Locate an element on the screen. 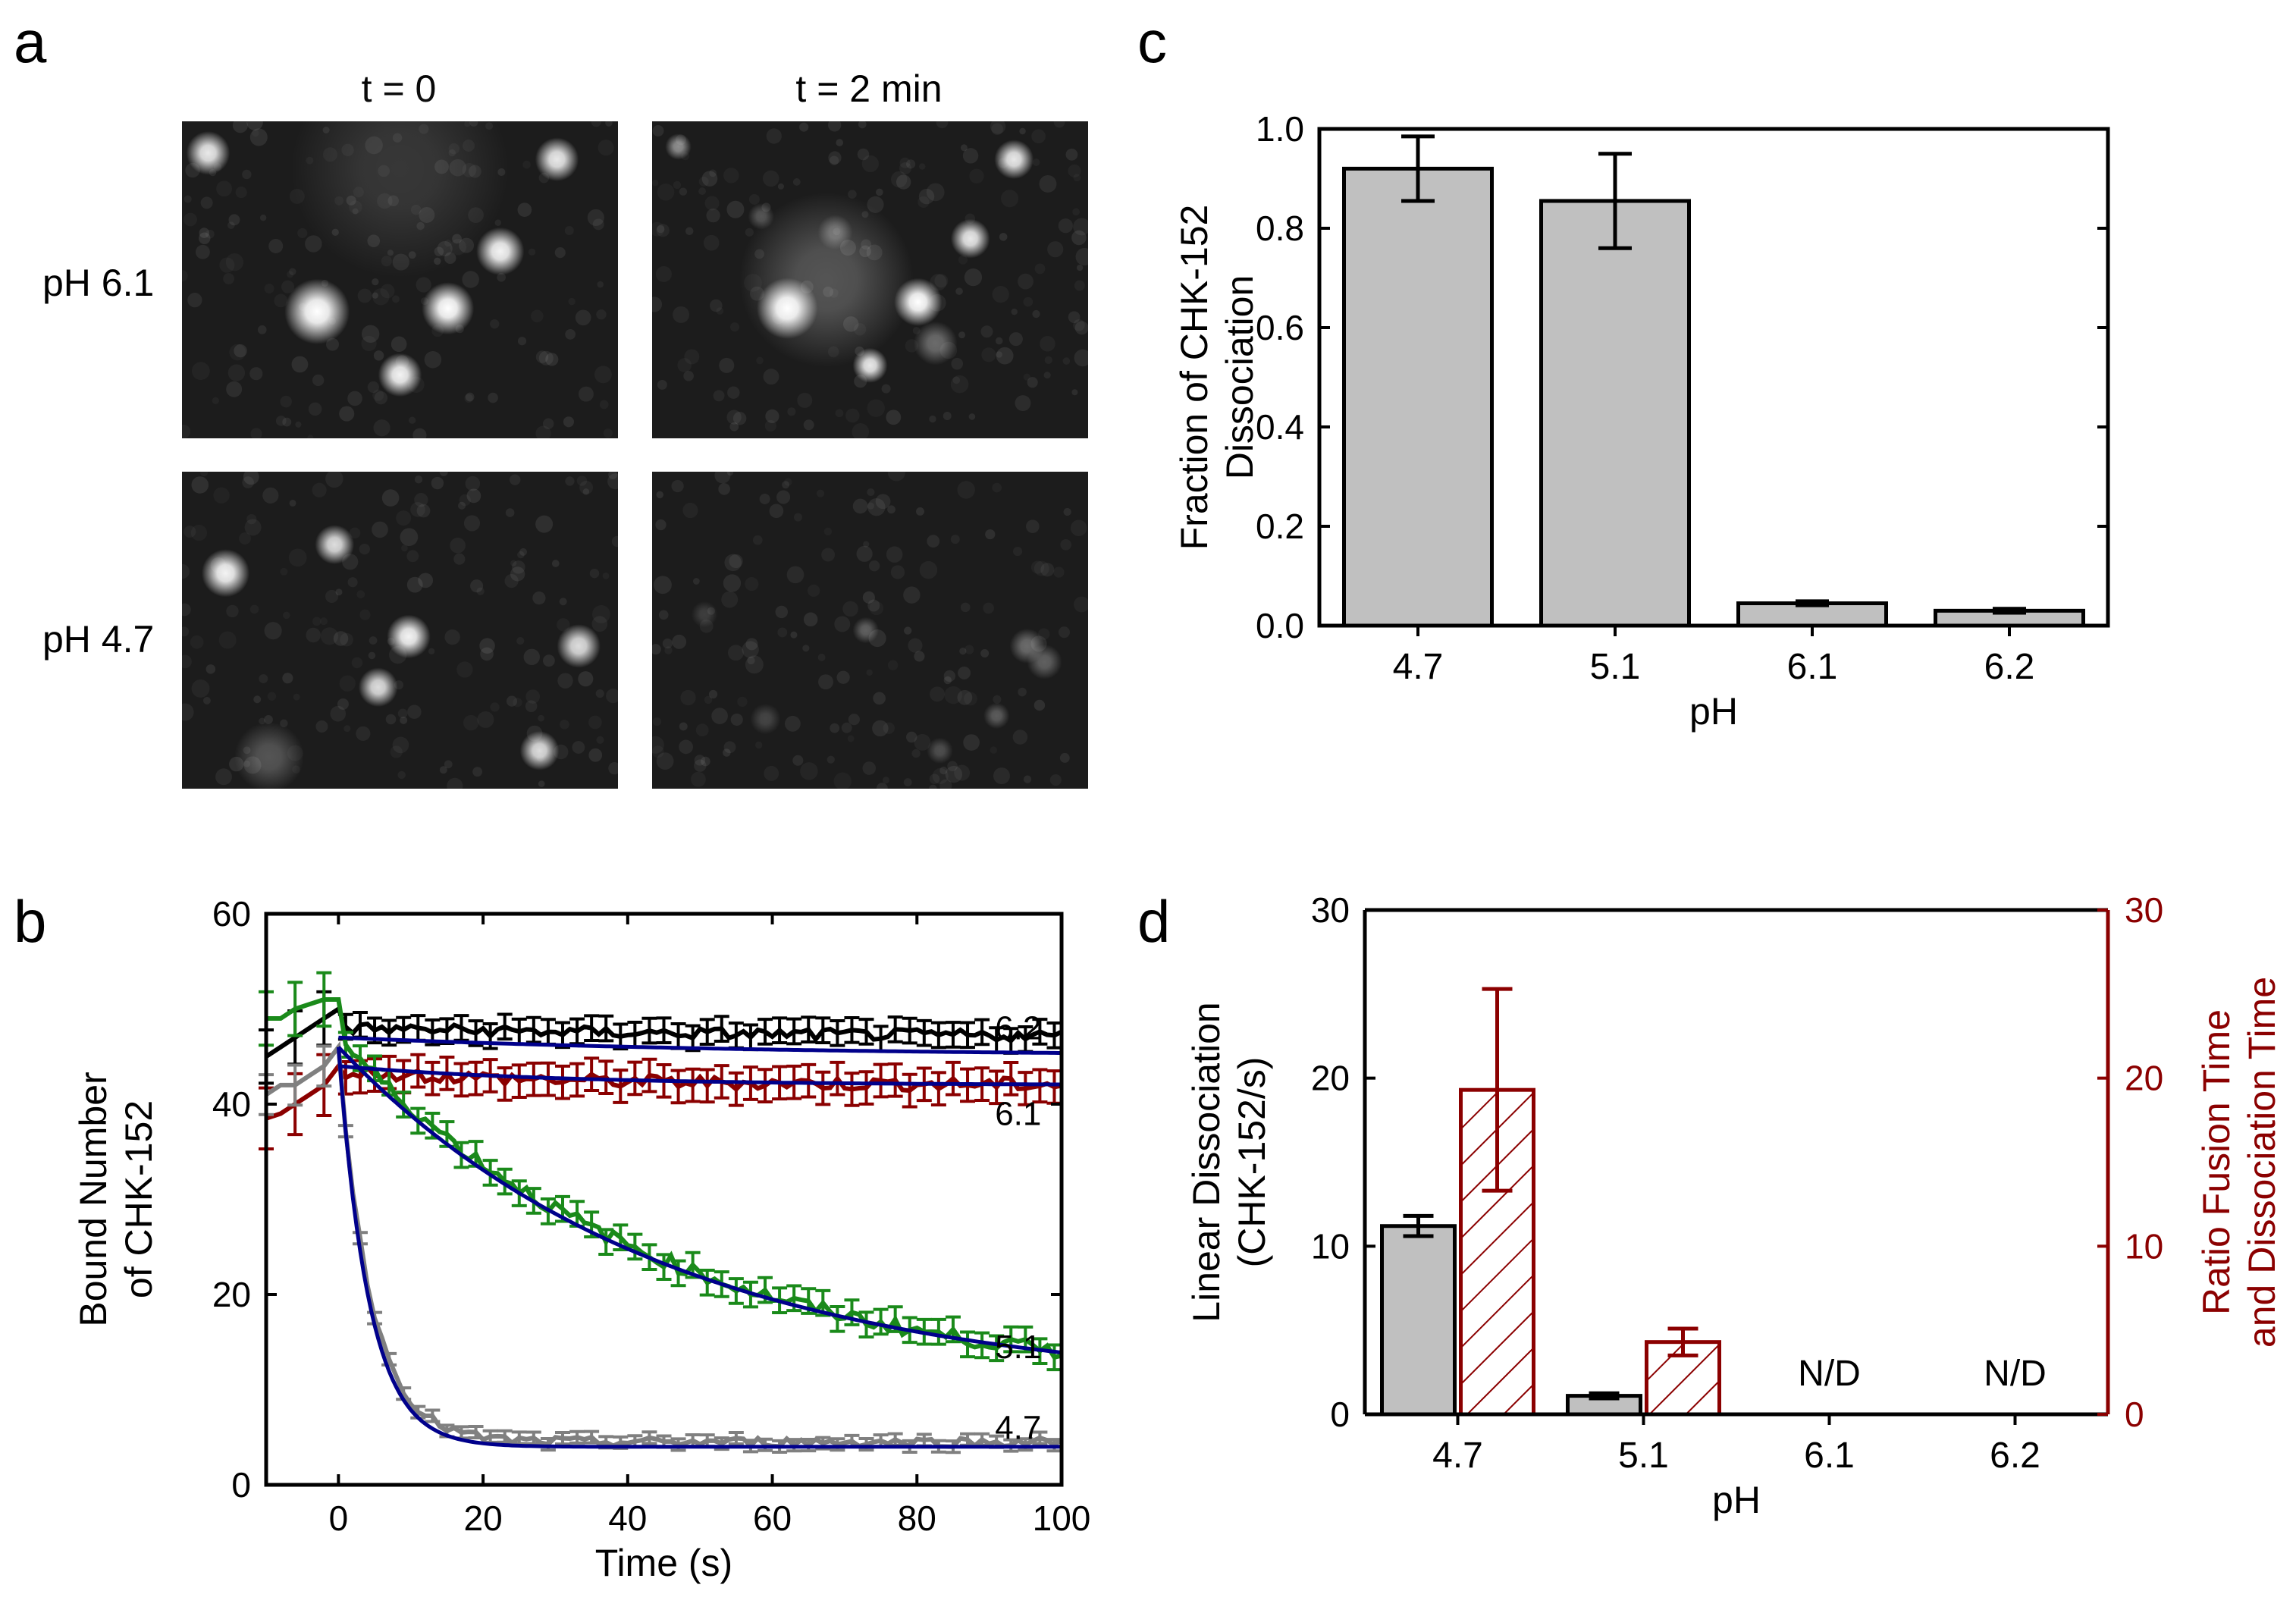 This screenshot has height=1613, width=2296. bar-4.7 is located at coordinates (1418, 397).